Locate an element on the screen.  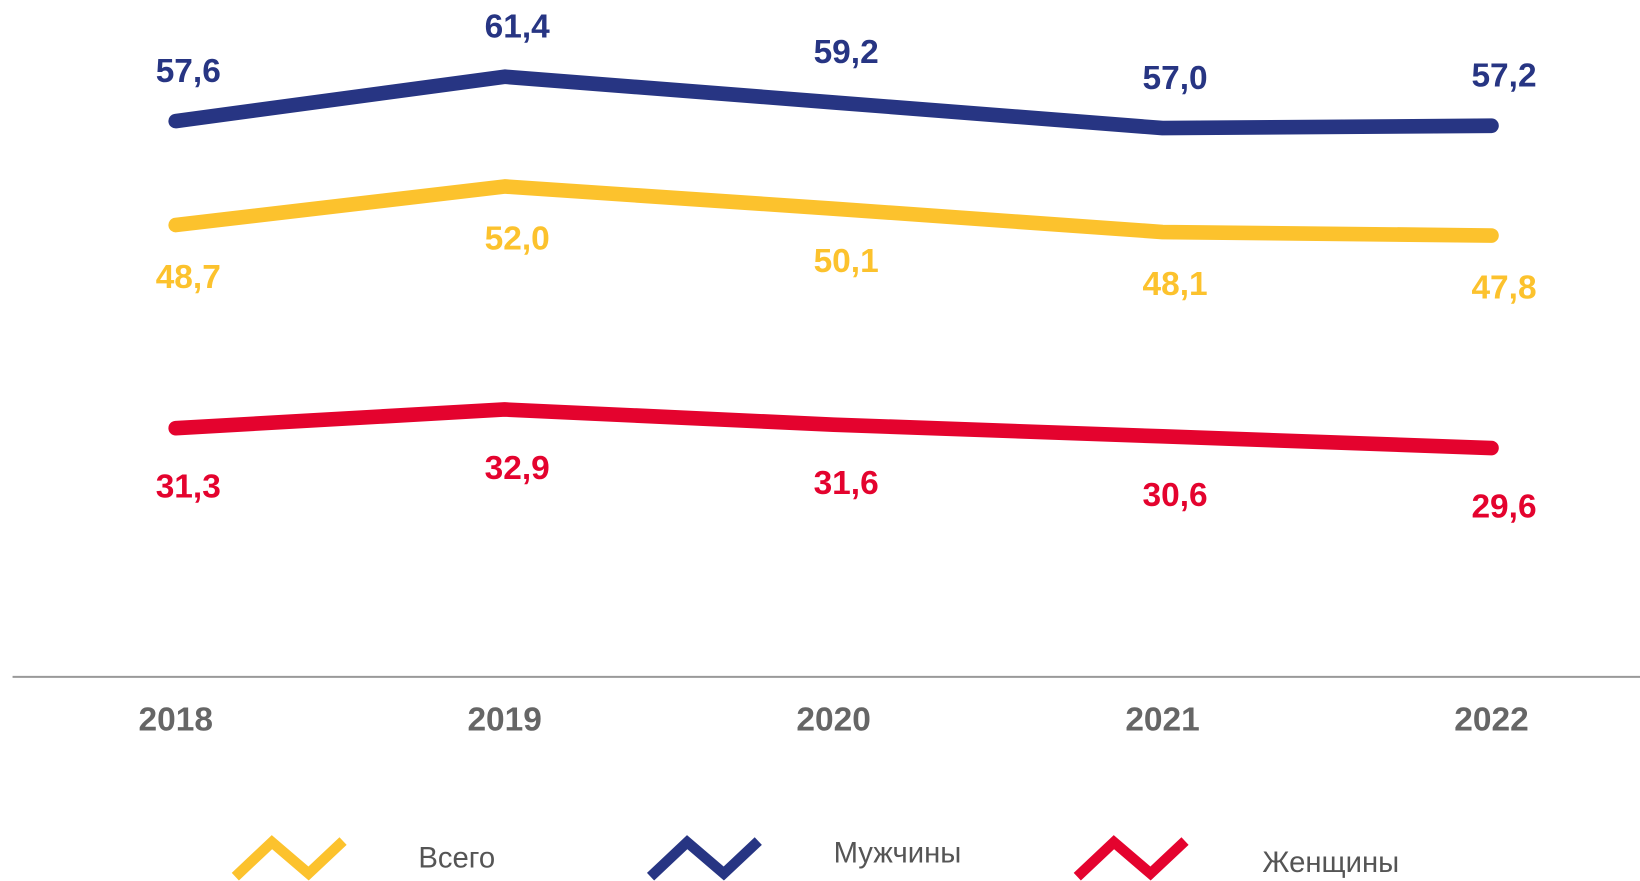
x-tick-label: 2020 is located at coordinates (833, 720).